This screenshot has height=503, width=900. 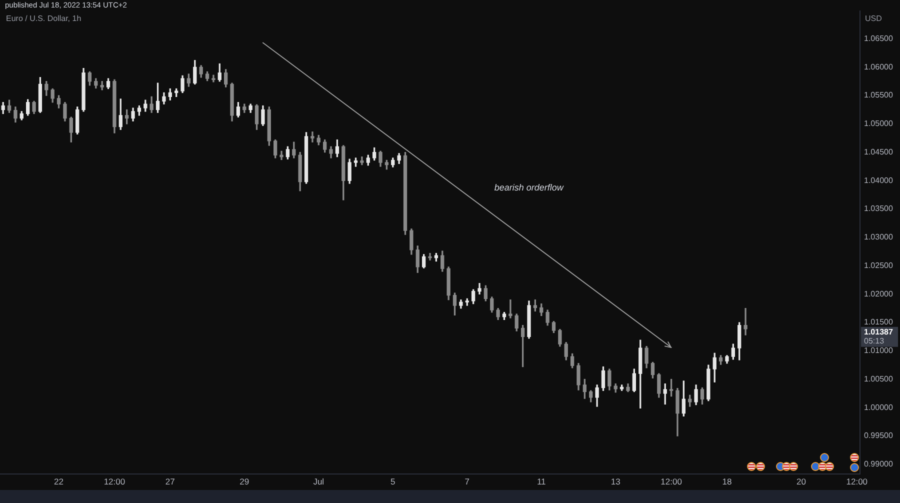 What do you see at coordinates (879, 435) in the screenshot?
I see `y-tick-label: 0.99500` at bounding box center [879, 435].